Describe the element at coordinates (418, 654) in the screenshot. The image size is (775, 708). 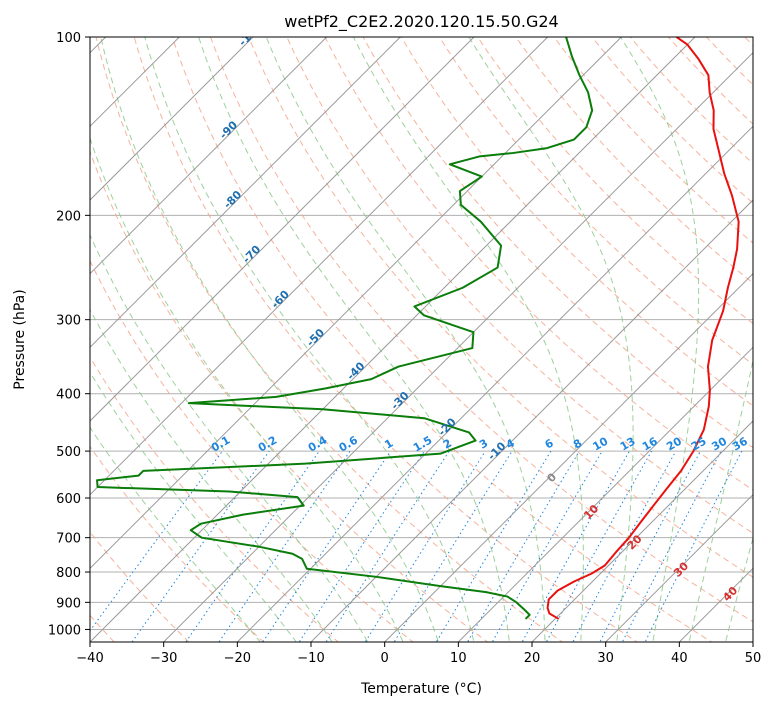
I see `x-axis-ticks: −40 −30 −20 −10 0 10 20 30 40 50` at that location.